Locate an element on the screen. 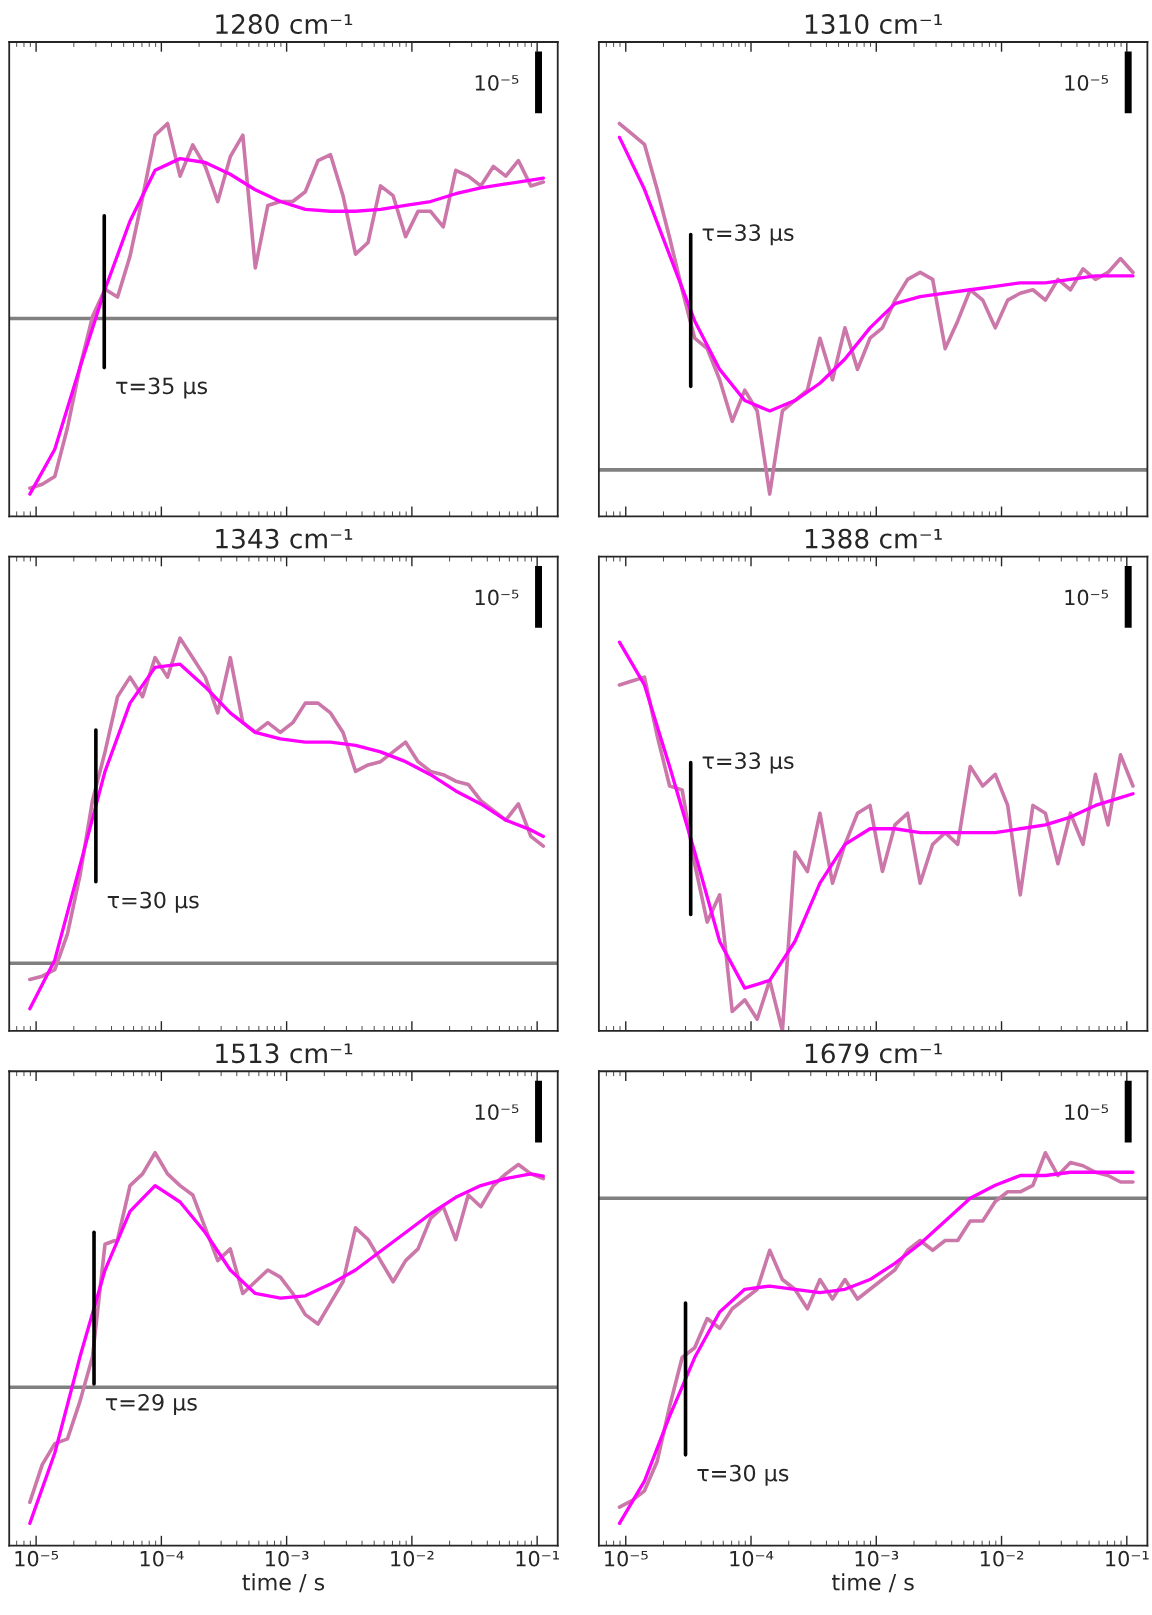  chart-title: 1388 cm⁻¹ is located at coordinates (873, 538).